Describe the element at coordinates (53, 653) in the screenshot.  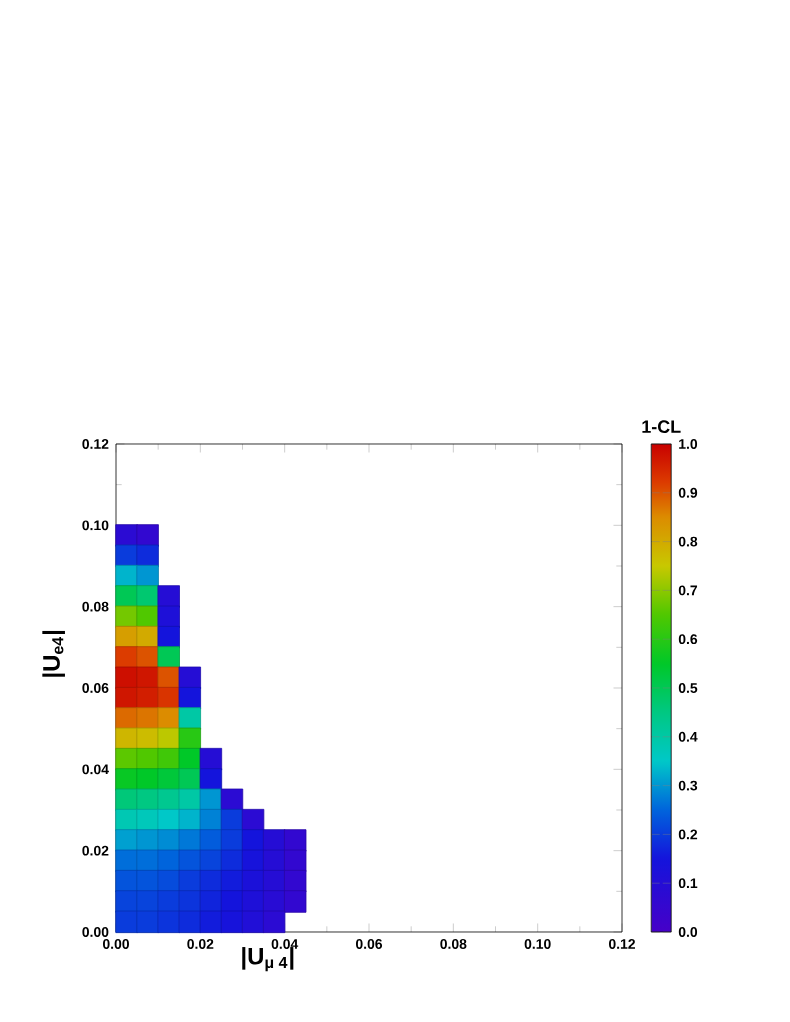
I see `y-axis-title: |U$_{e4}$|` at that location.